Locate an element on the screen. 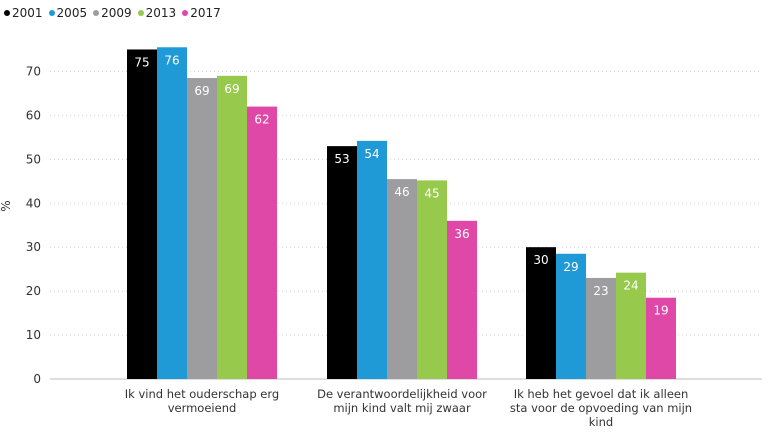 This screenshot has height=438, width=768. y-axis-label: % is located at coordinates (6, 205).